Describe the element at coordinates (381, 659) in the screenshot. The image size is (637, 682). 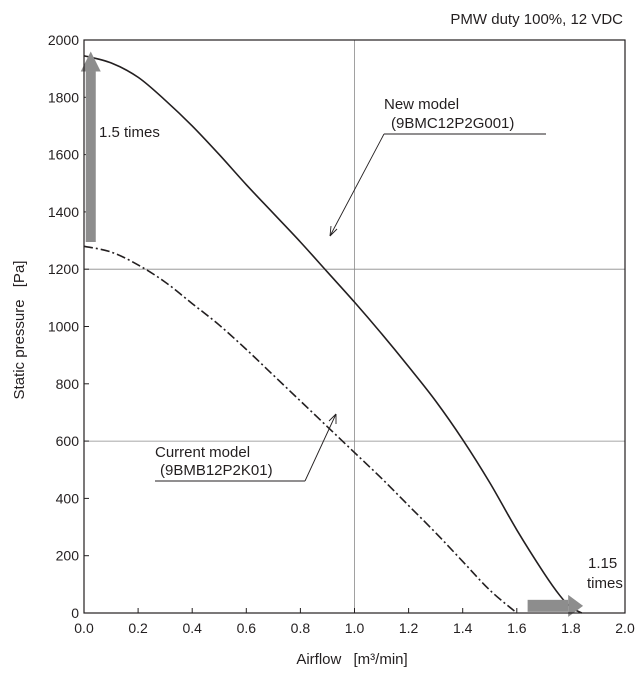
I see `x-axis-unit: [m³/min]` at that location.